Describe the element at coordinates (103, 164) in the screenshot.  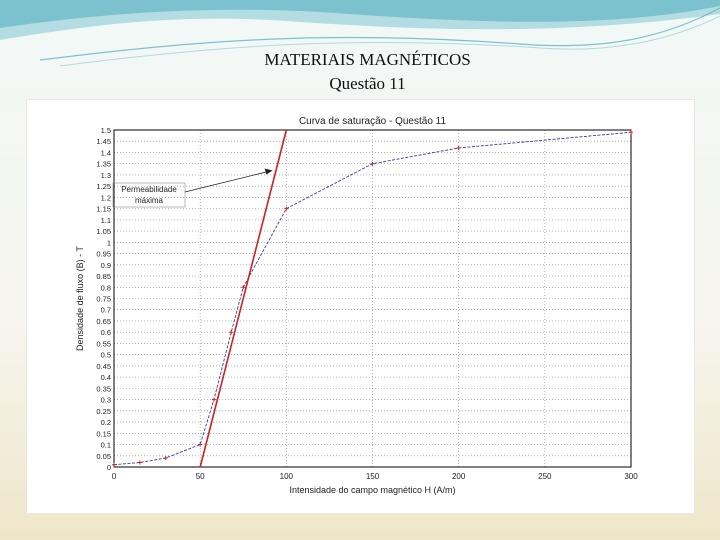
I see `y-tick-label: 1.35` at that location.